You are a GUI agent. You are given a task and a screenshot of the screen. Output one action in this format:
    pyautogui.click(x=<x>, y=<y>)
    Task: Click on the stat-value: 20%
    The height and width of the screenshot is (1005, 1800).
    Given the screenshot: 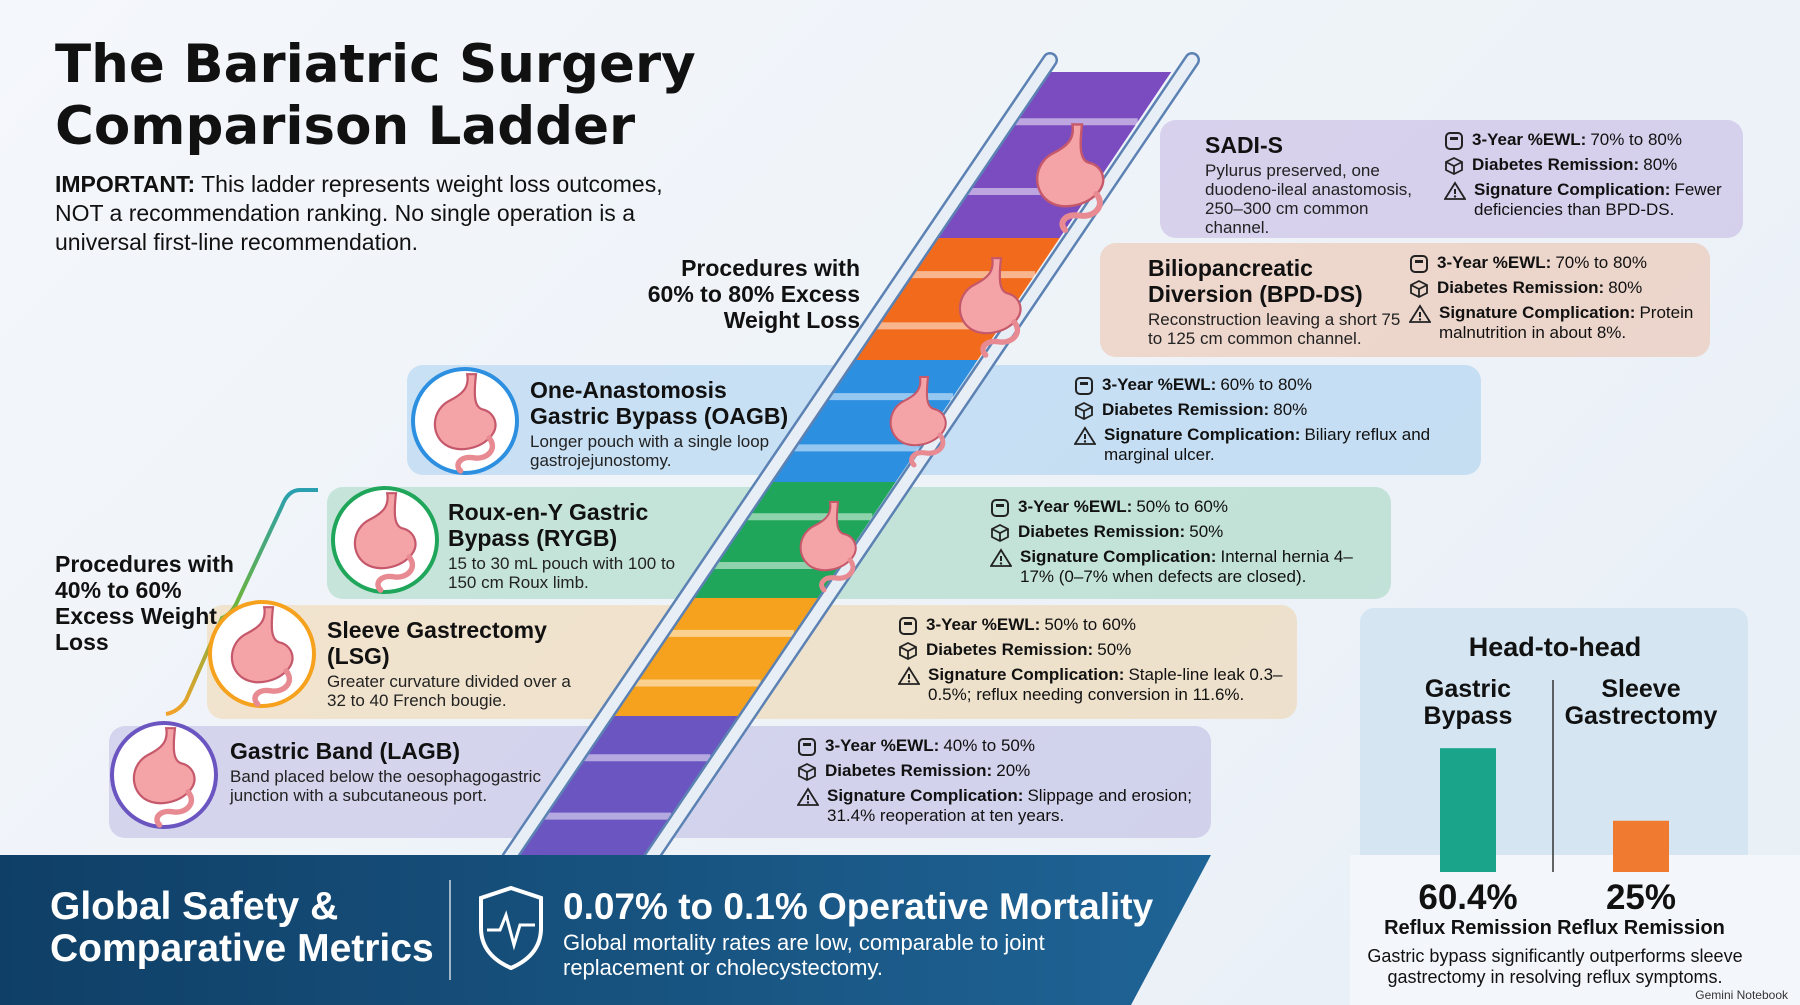 What is the action you would take?
    pyautogui.click(x=1013, y=770)
    